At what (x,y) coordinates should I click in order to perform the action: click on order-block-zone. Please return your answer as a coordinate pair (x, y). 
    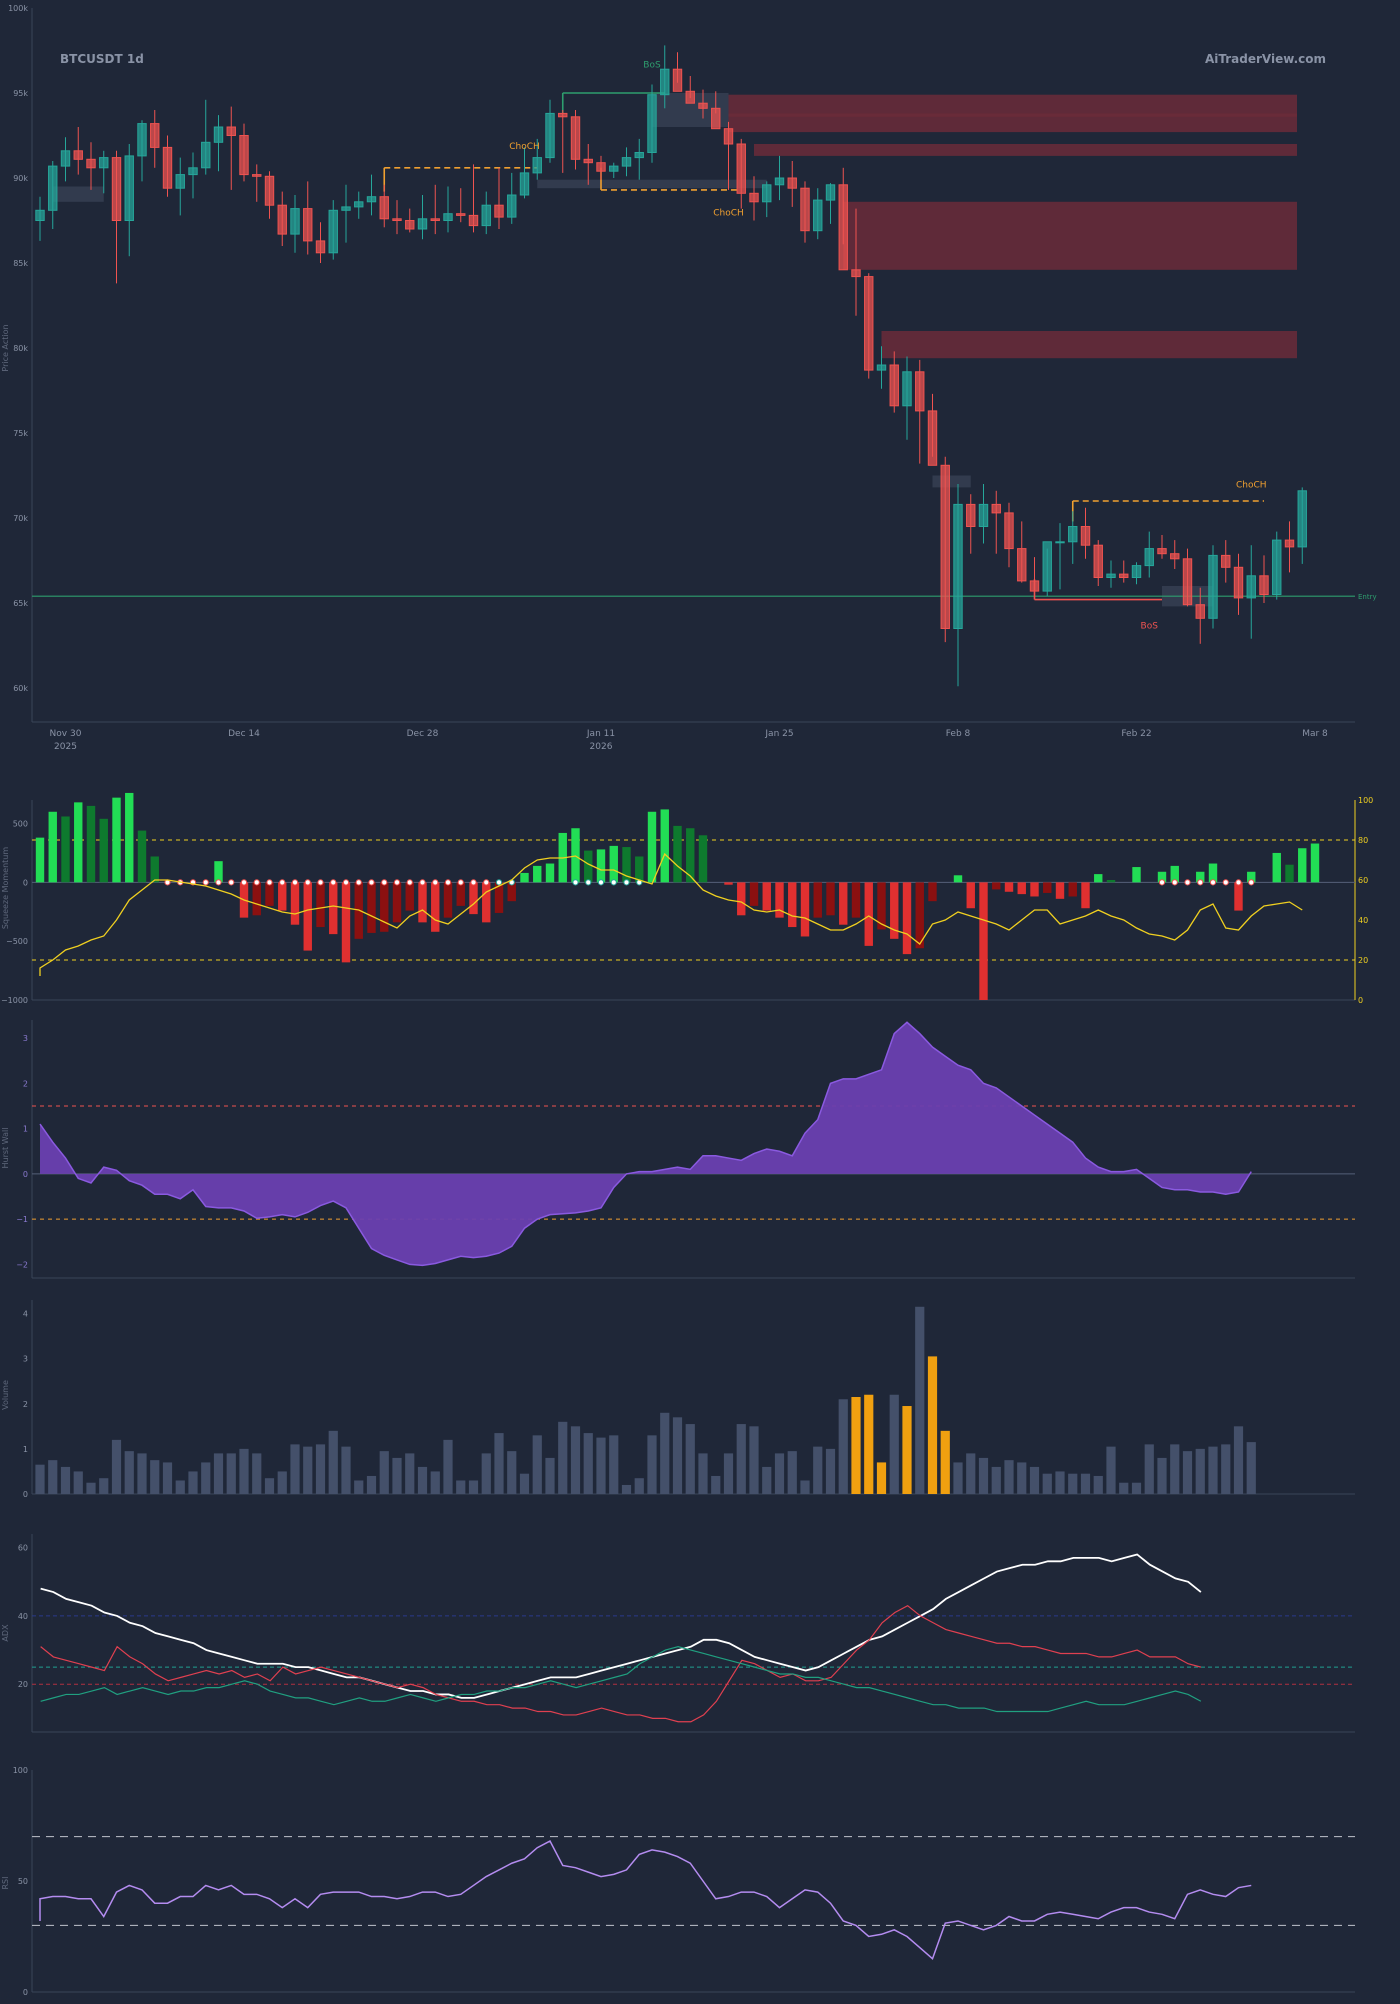
    Looking at the image, I should click on (652, 184).